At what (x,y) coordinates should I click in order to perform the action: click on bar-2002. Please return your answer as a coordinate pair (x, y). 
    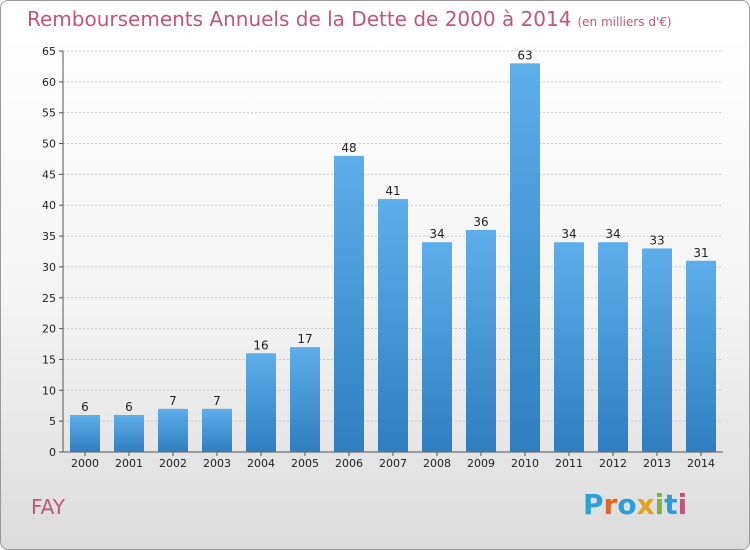
    Looking at the image, I should click on (173, 430).